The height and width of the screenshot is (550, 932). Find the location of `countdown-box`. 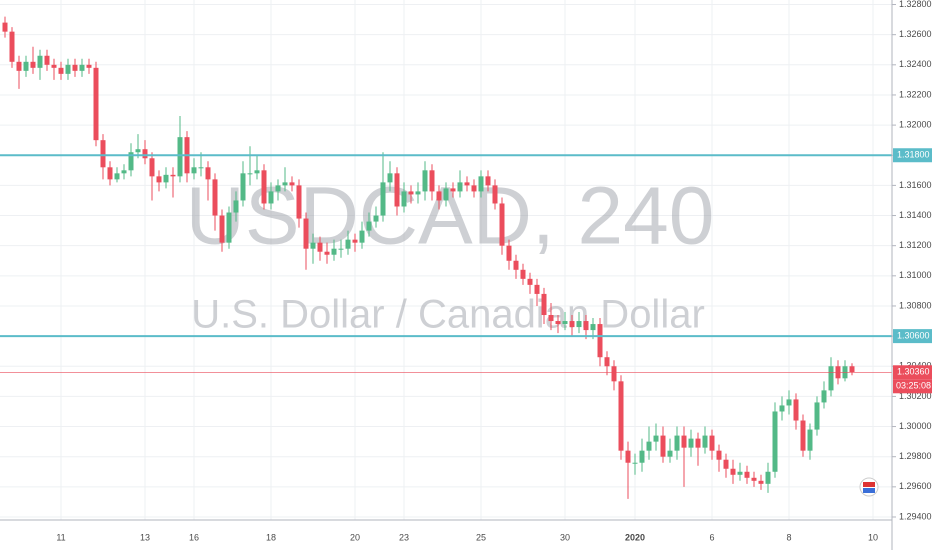

countdown-box is located at coordinates (912, 386).